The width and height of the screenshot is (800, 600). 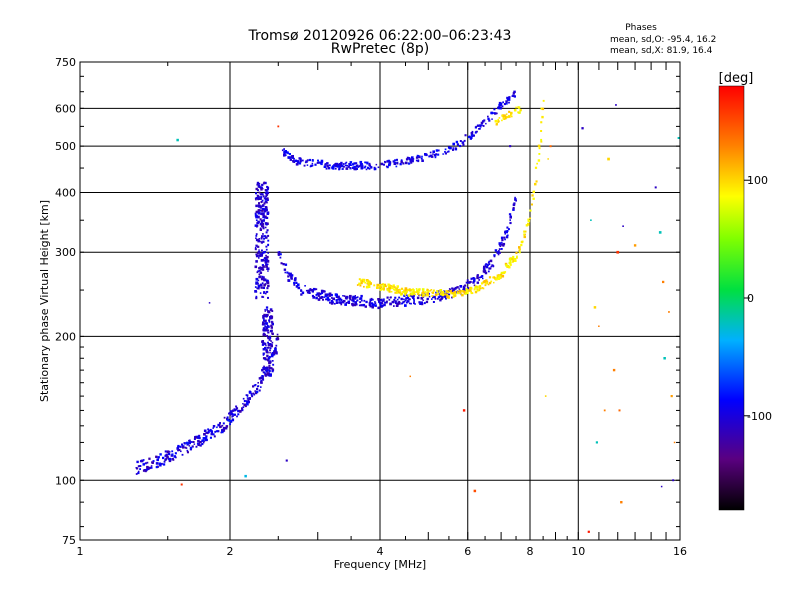 What do you see at coordinates (65, 108) in the screenshot?
I see `y-tick-label: 600` at bounding box center [65, 108].